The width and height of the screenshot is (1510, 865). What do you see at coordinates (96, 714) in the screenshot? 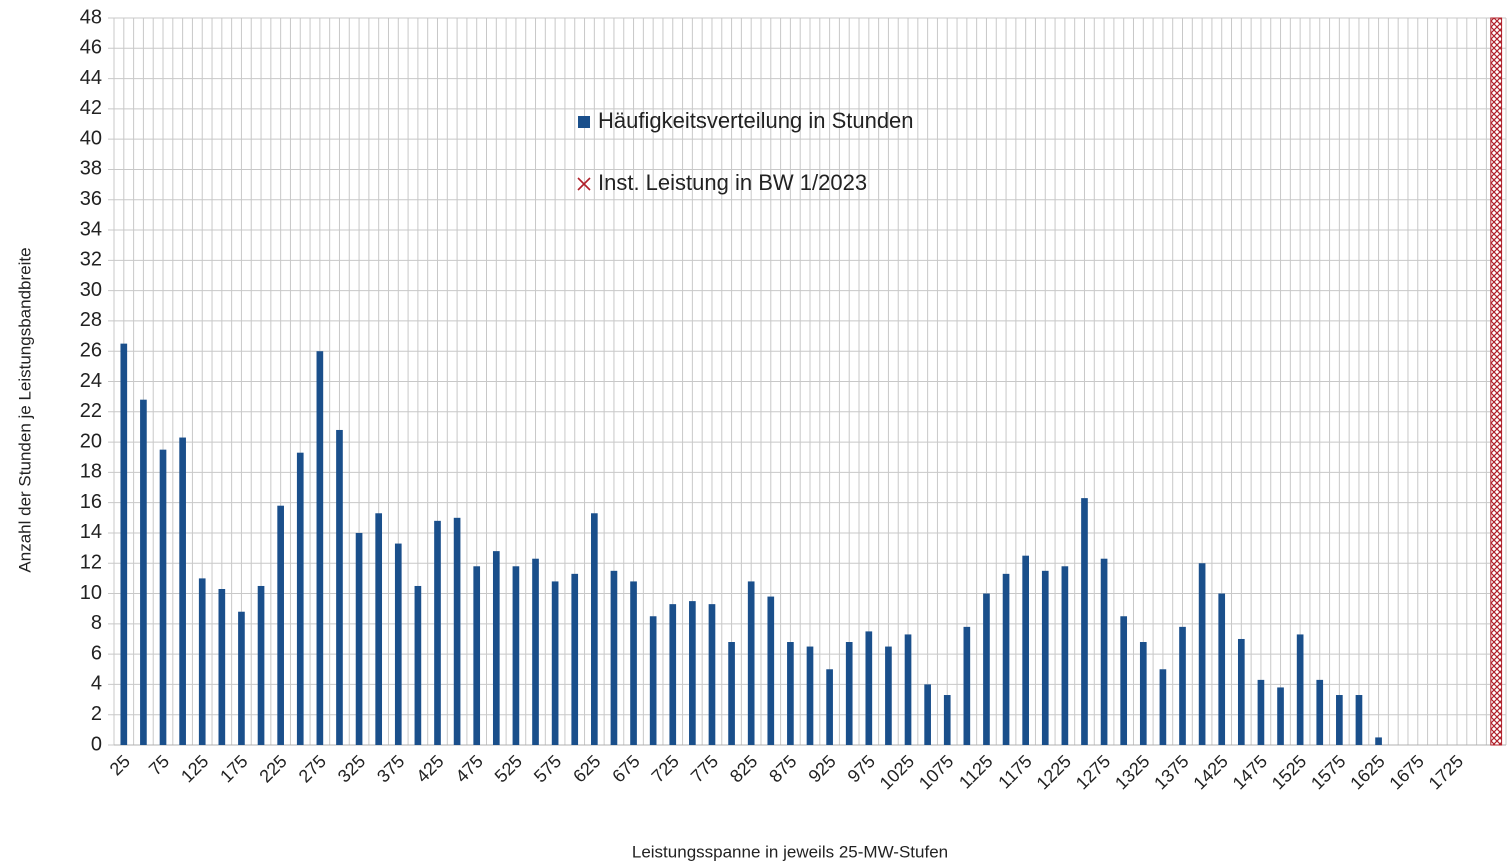
I see `y-tick-label: 2` at bounding box center [96, 714].